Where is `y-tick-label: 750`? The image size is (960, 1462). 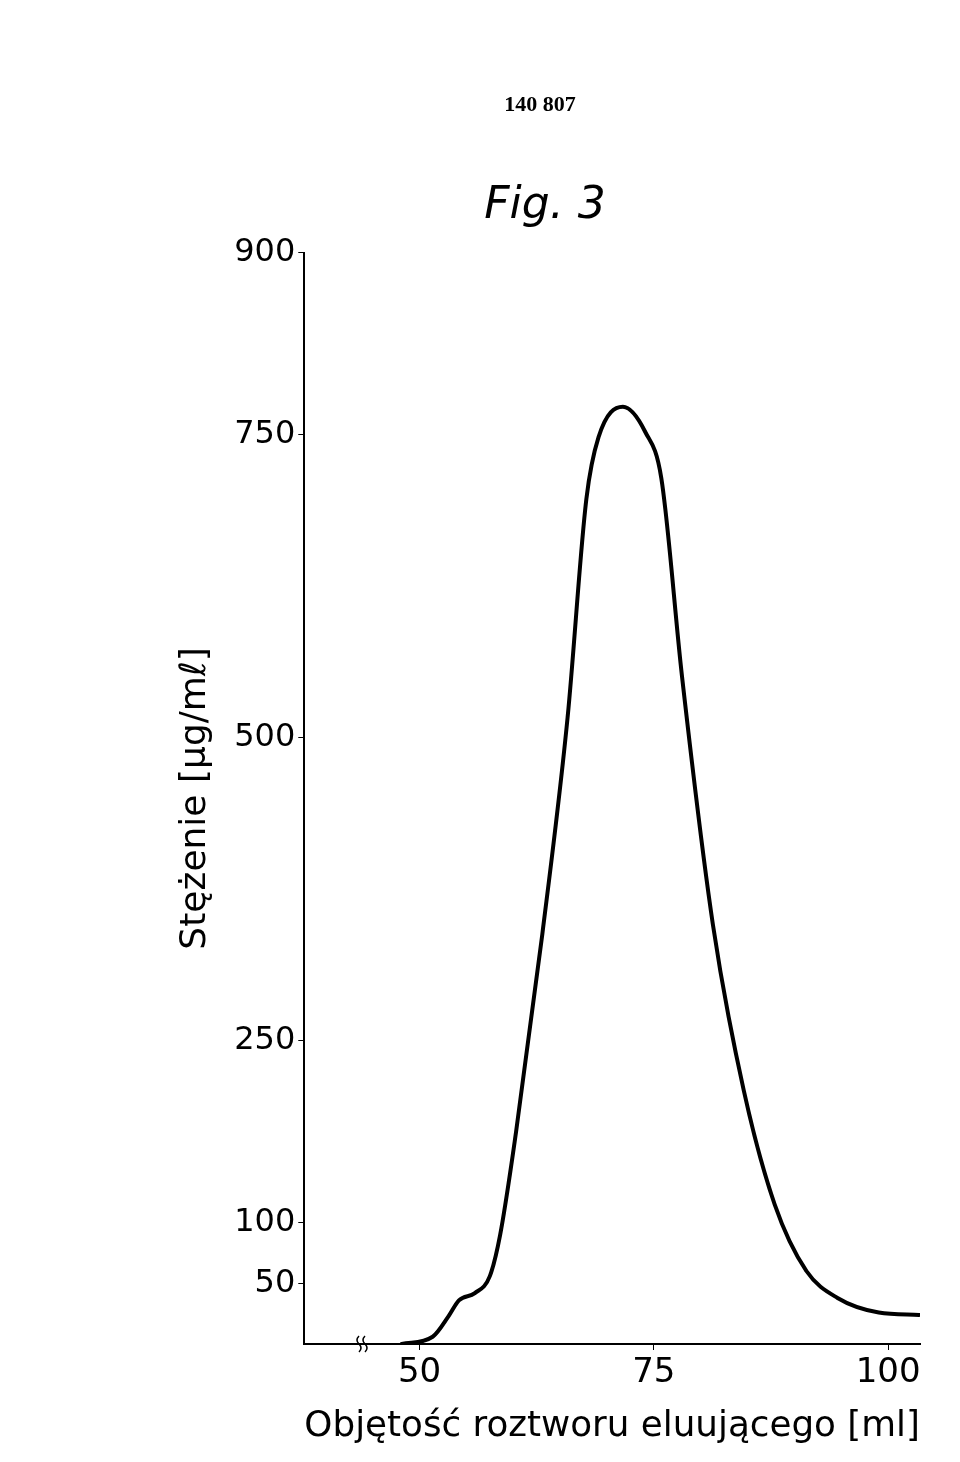
y-tick-label: 750 is located at coordinates (265, 431).